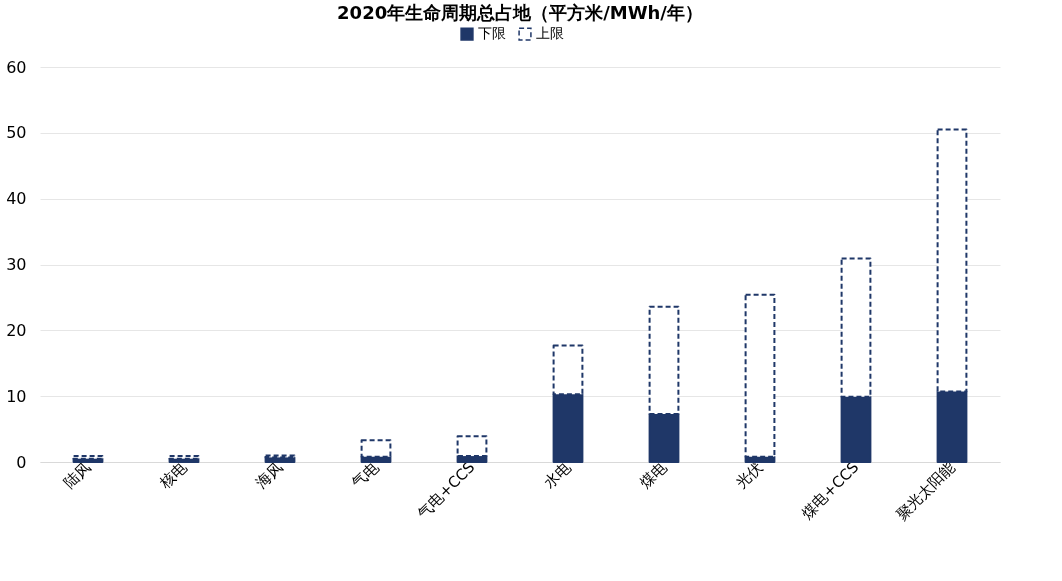 The width and height of the screenshot is (1062, 581). I want to click on x-tick-label: 陆风, so click(77, 475).